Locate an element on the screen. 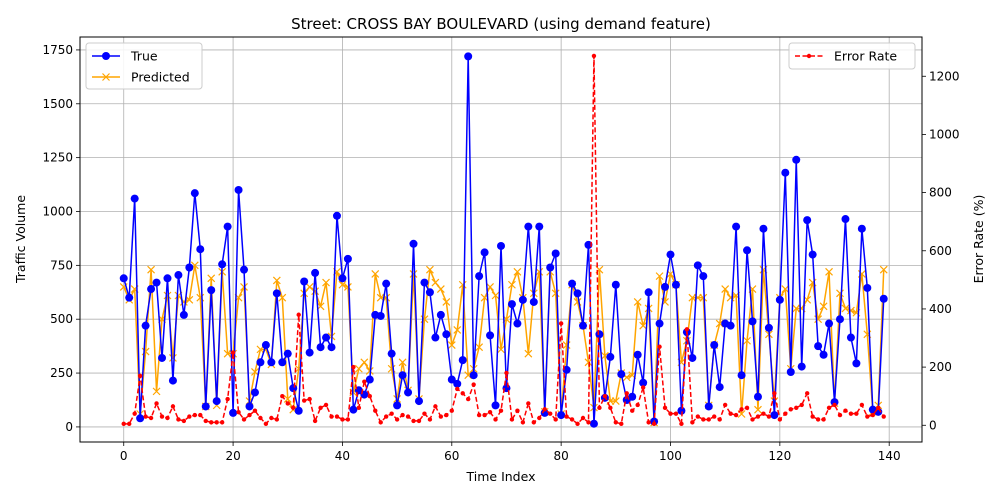 This screenshot has height=504, width=1000. y2-axis-label: Error Rate (%) is located at coordinates (978, 239).